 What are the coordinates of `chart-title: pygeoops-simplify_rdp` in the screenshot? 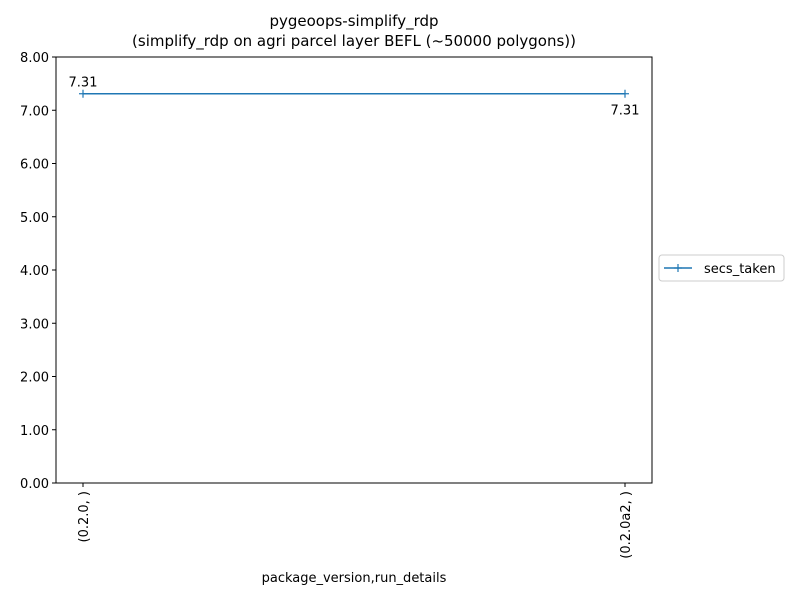 It's located at (353, 21).